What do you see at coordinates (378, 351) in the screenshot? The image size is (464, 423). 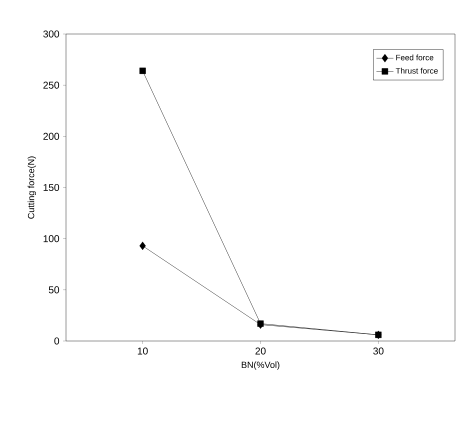 I see `x-tick-label: 30` at bounding box center [378, 351].